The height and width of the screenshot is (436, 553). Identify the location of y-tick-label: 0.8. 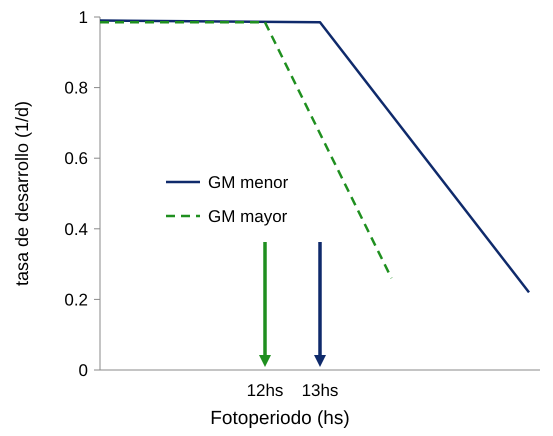
(76, 88).